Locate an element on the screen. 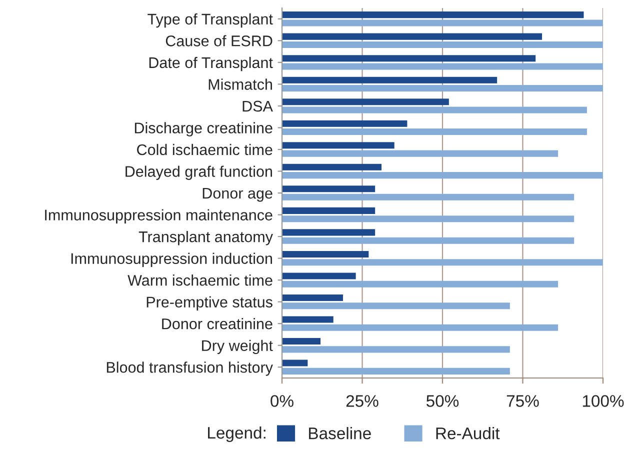 This screenshot has height=450, width=627. y-tick-label: Delayed graft function is located at coordinates (199, 173).